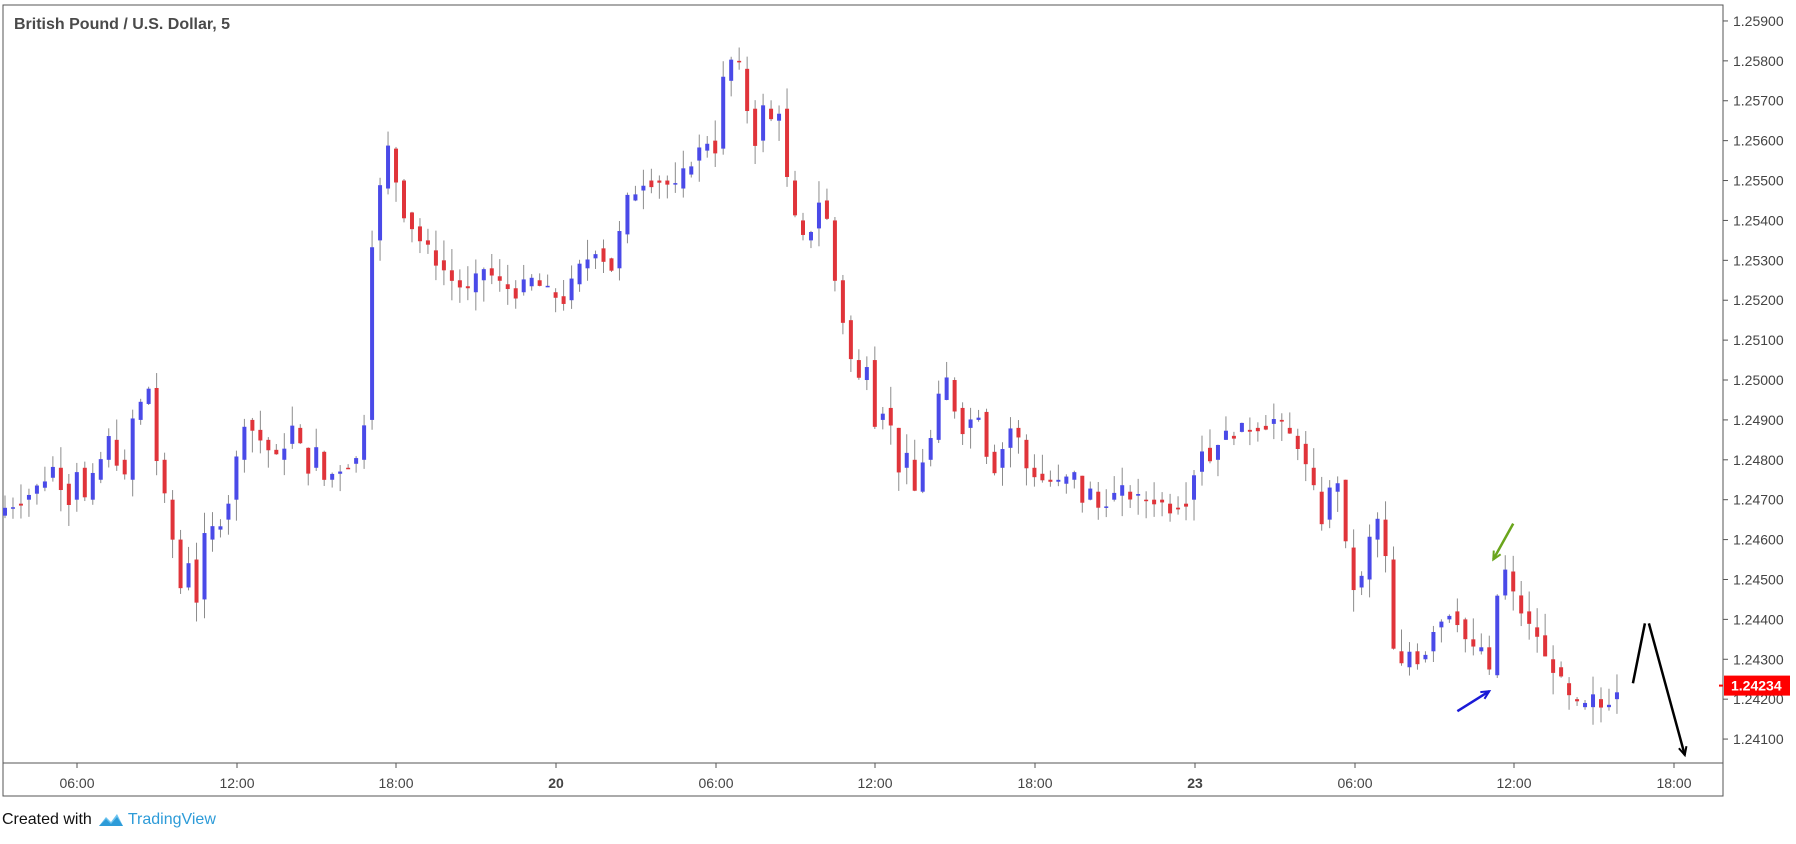  Describe the element at coordinates (1754, 685) in the screenshot. I see `last-price-tag: 1.24234` at that location.